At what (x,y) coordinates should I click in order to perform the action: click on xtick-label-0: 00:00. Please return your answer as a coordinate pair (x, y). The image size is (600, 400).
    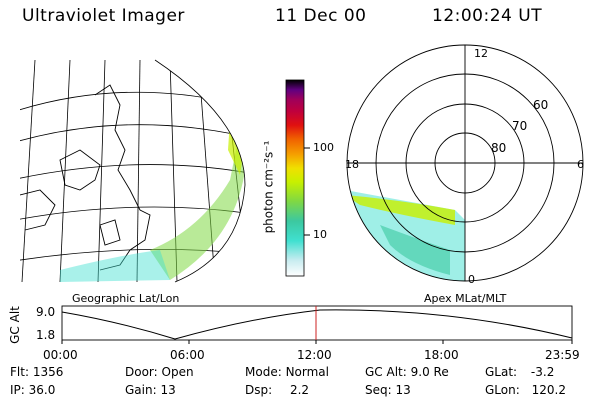
    Looking at the image, I should click on (60, 355).